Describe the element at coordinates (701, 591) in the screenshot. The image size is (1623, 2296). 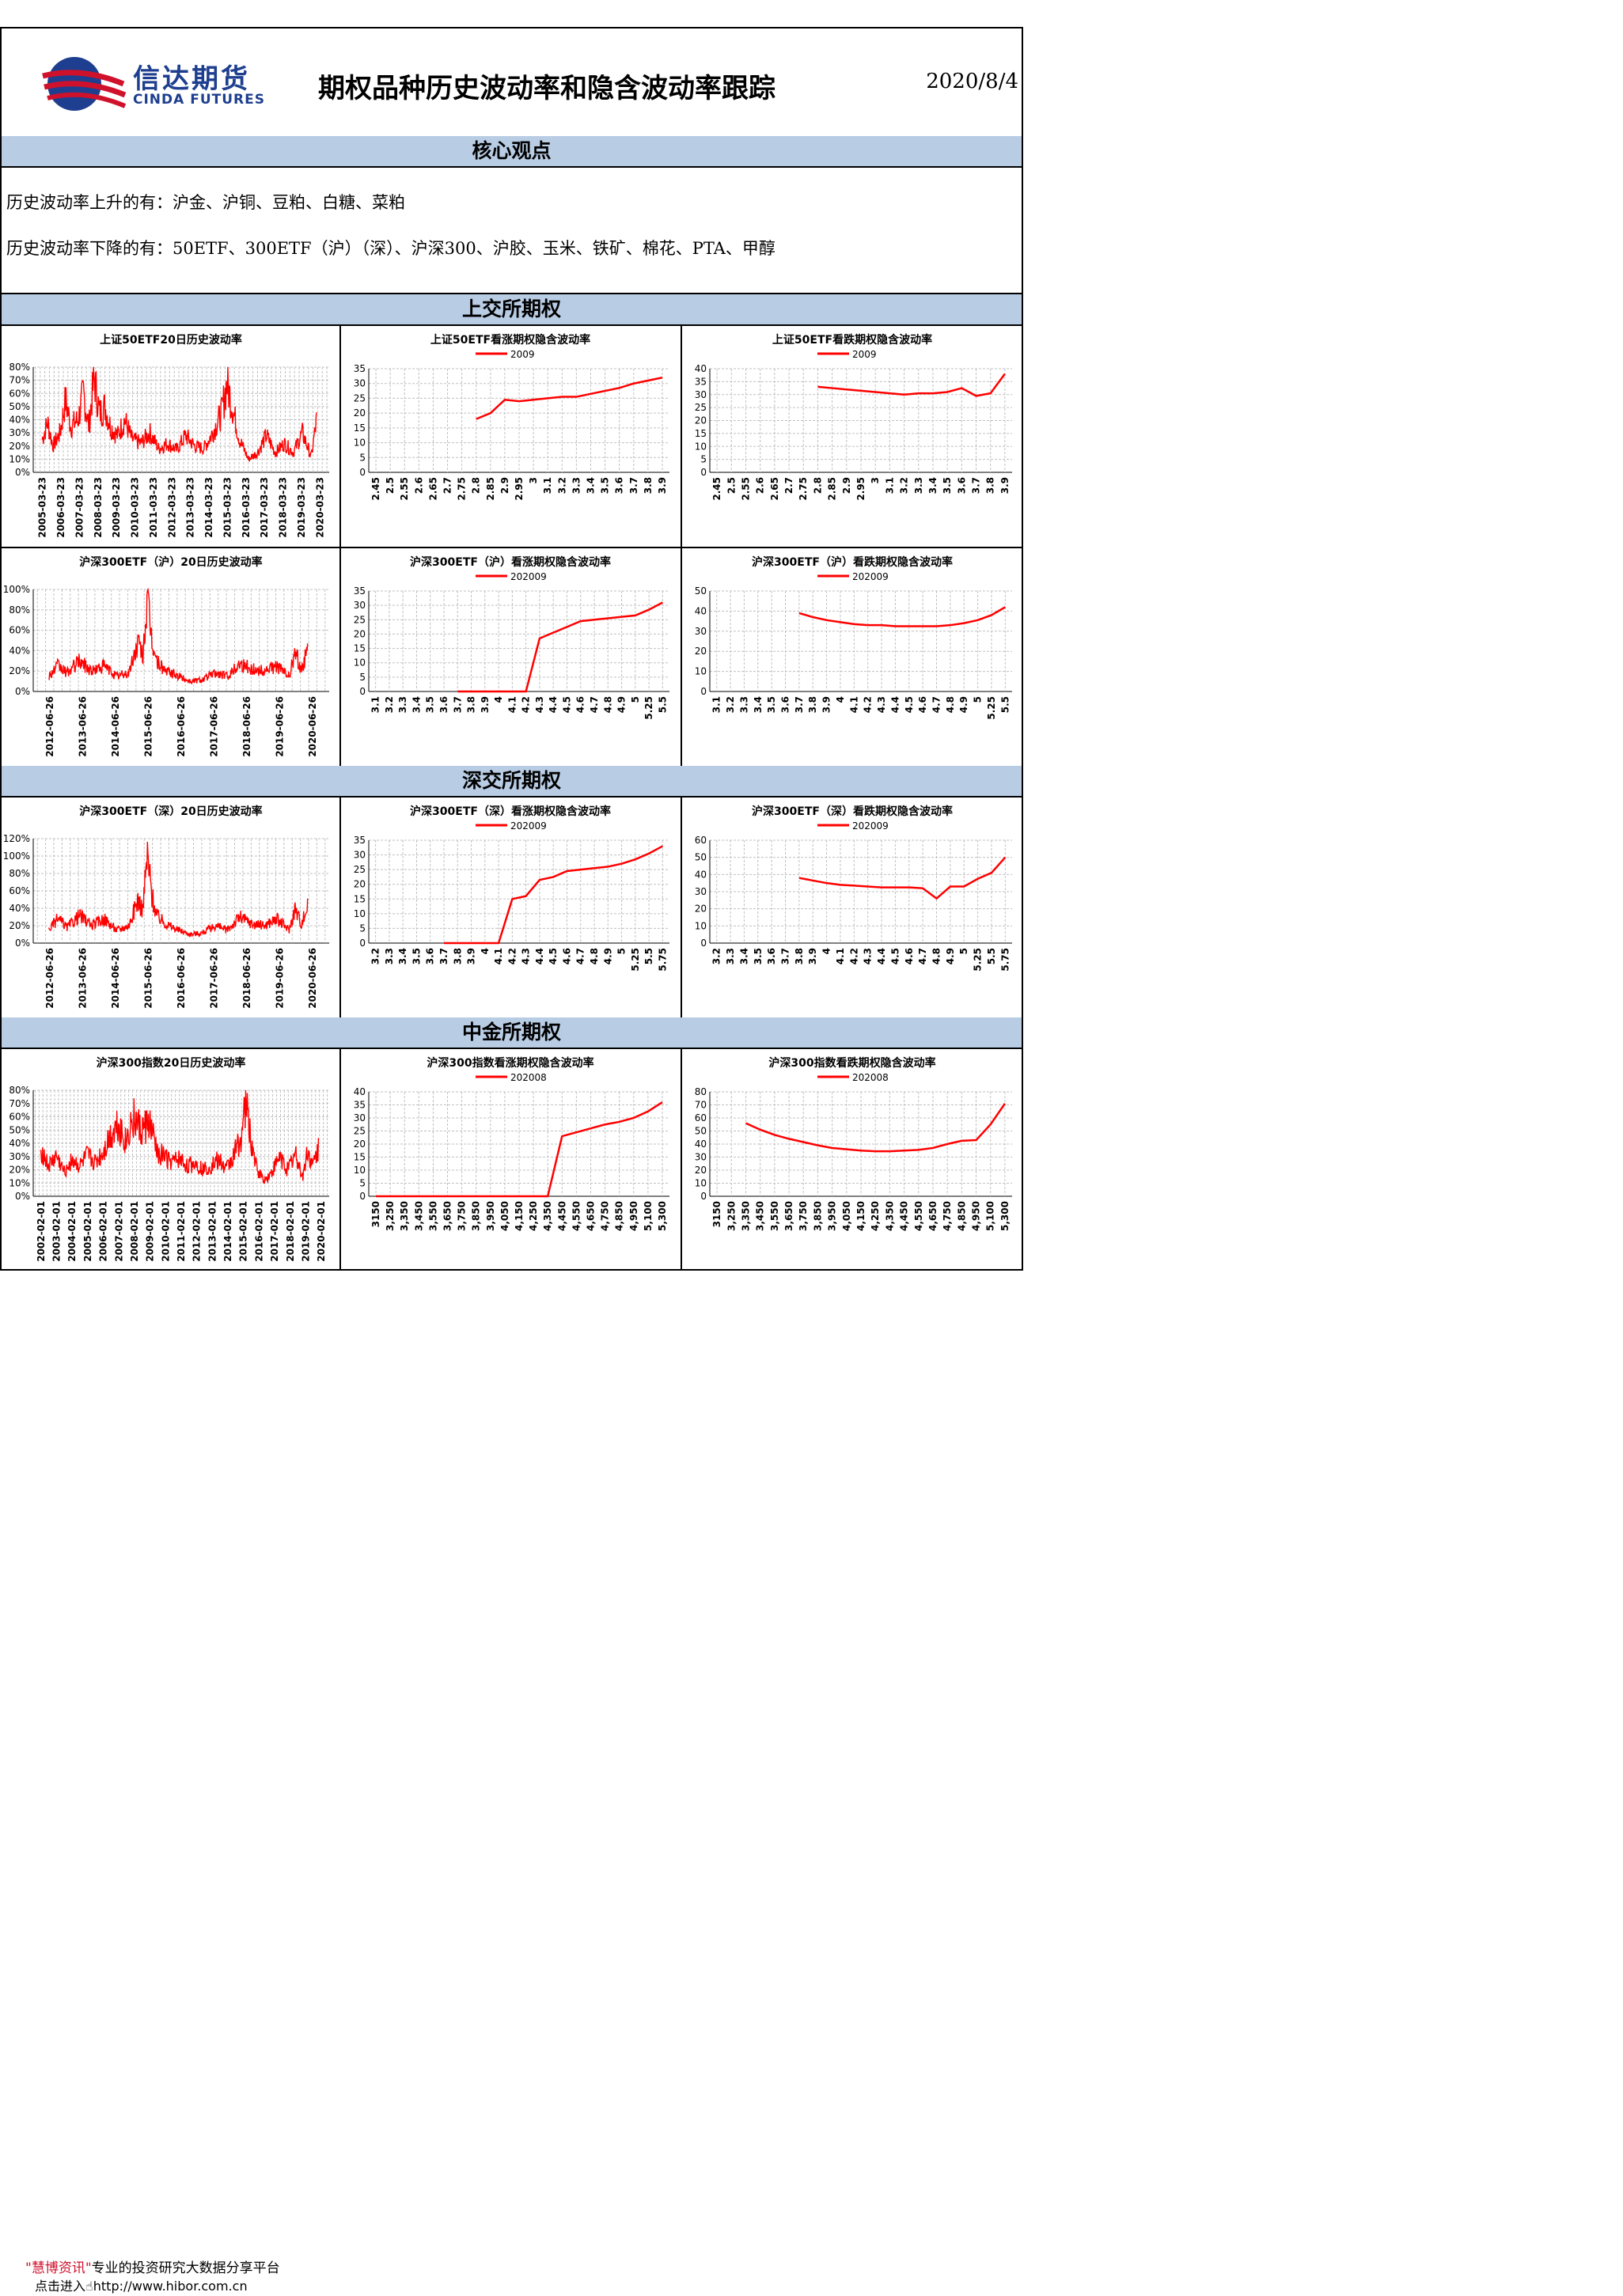
I see `y-tick-label: 50` at that location.